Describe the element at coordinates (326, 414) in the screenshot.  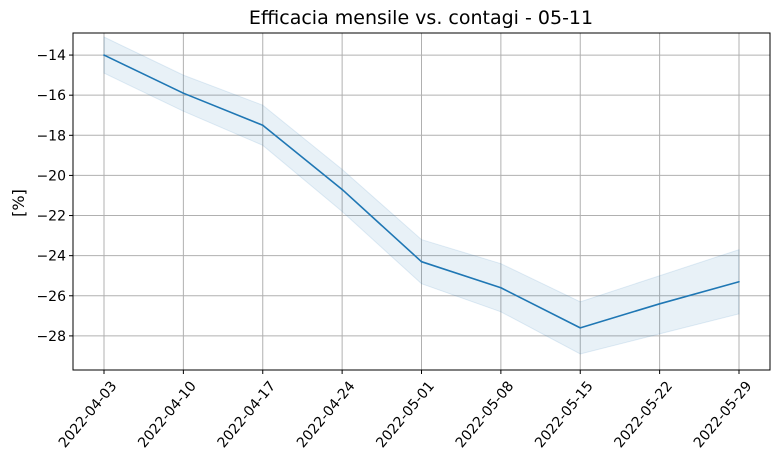
I see `x-tick-label: 2022-04-24` at that location.